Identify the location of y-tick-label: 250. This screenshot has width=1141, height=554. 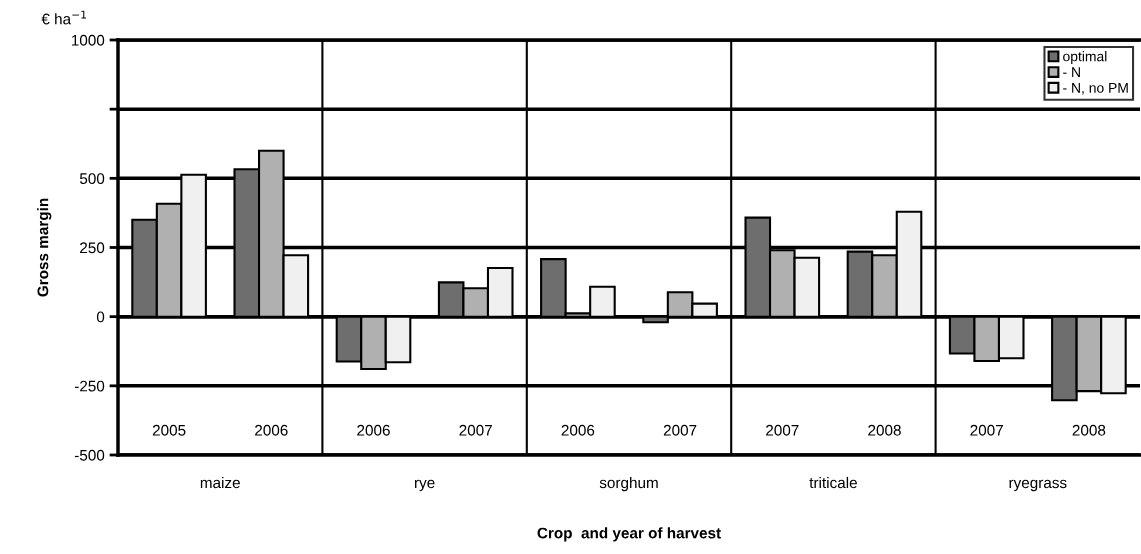
(92, 248).